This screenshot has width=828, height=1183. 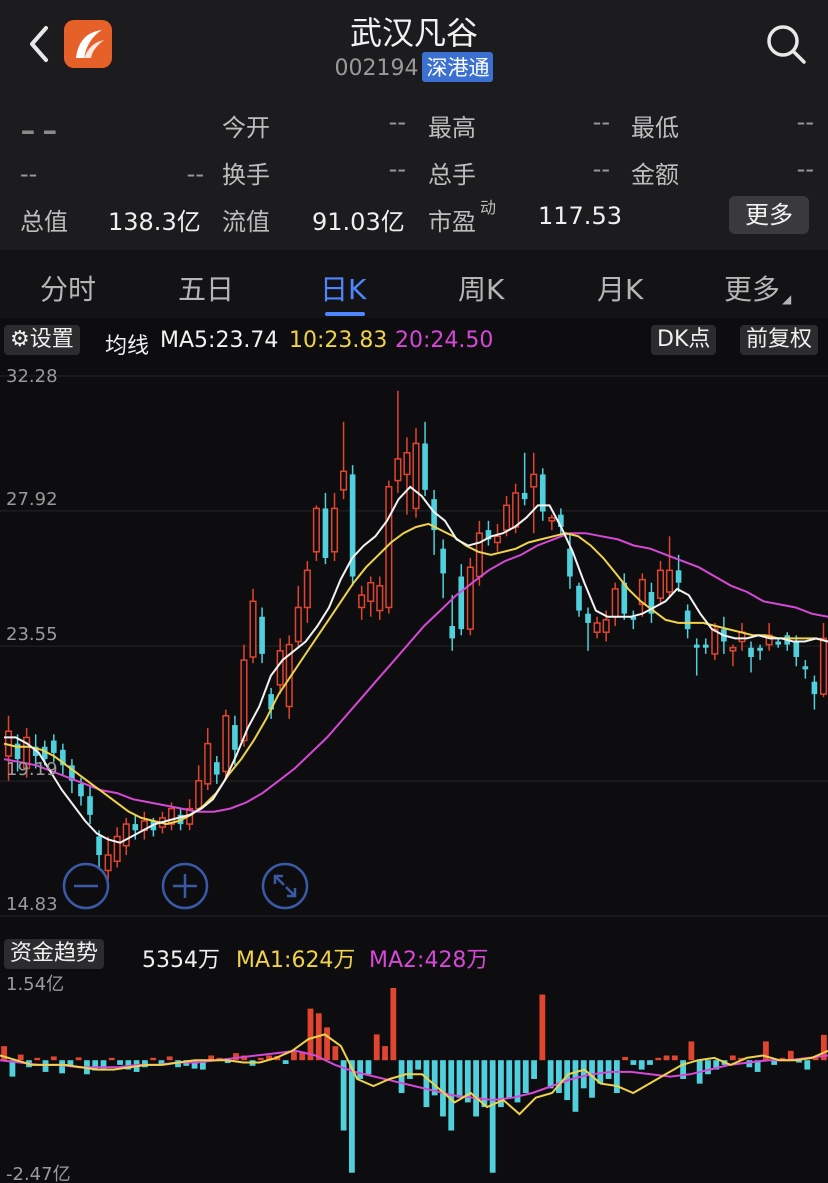 What do you see at coordinates (32, 904) in the screenshot?
I see `y-tick-label: 14.83` at bounding box center [32, 904].